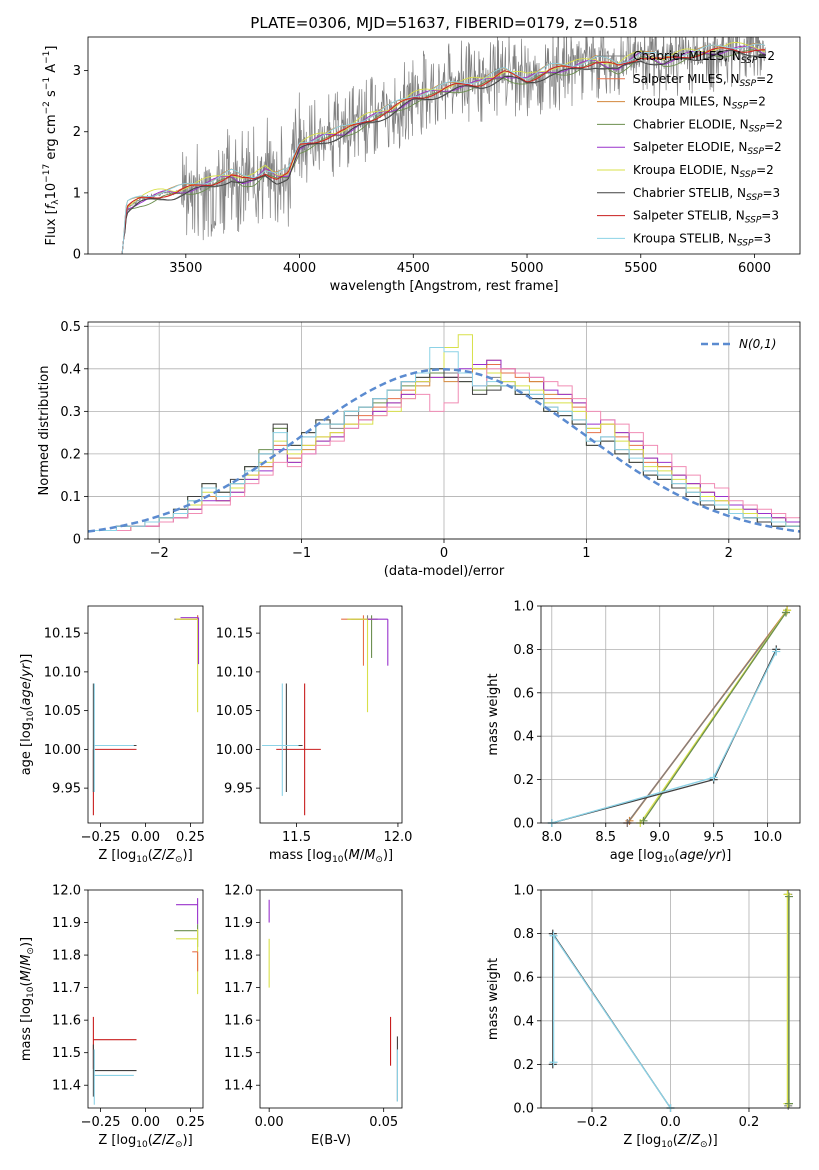 The width and height of the screenshot is (819, 1170). I want to click on gaussian-curve, so click(444, 450).